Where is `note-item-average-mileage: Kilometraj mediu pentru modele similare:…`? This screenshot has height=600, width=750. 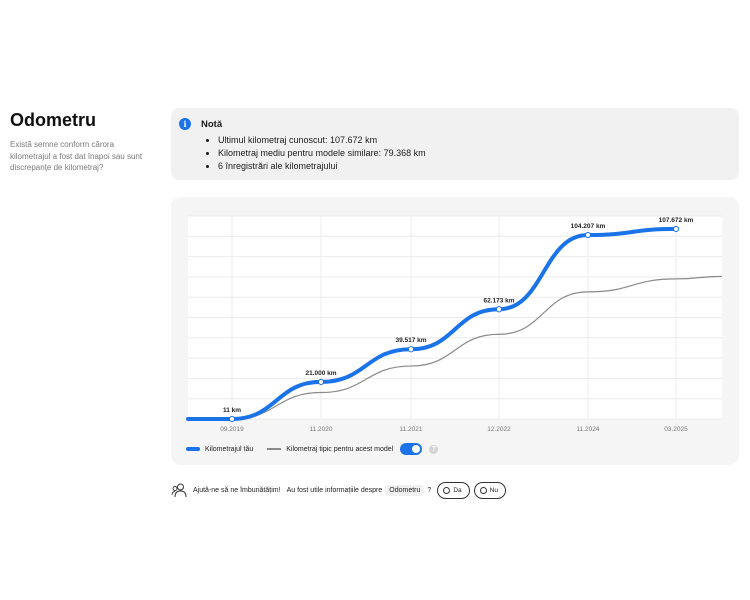 note-item-average-mileage: Kilometraj mediu pentru modele similare:… is located at coordinates (322, 153).